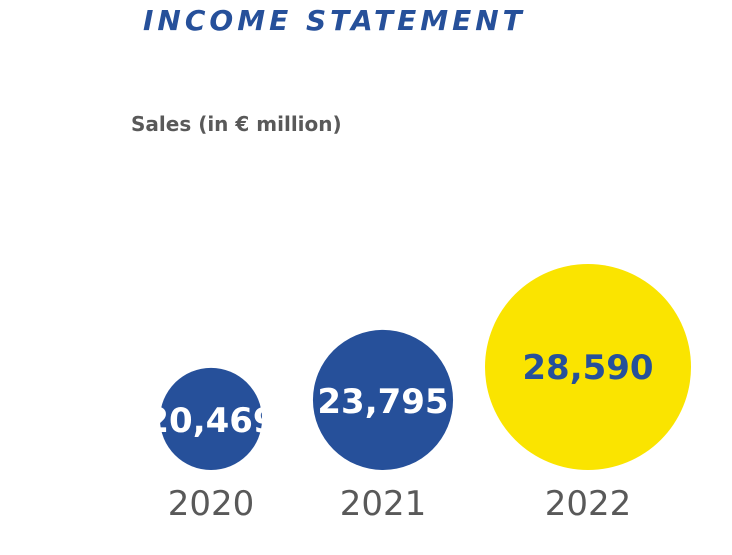 The height and width of the screenshot is (555, 732). I want to click on chart-title: Sales (in € million), so click(236, 124).